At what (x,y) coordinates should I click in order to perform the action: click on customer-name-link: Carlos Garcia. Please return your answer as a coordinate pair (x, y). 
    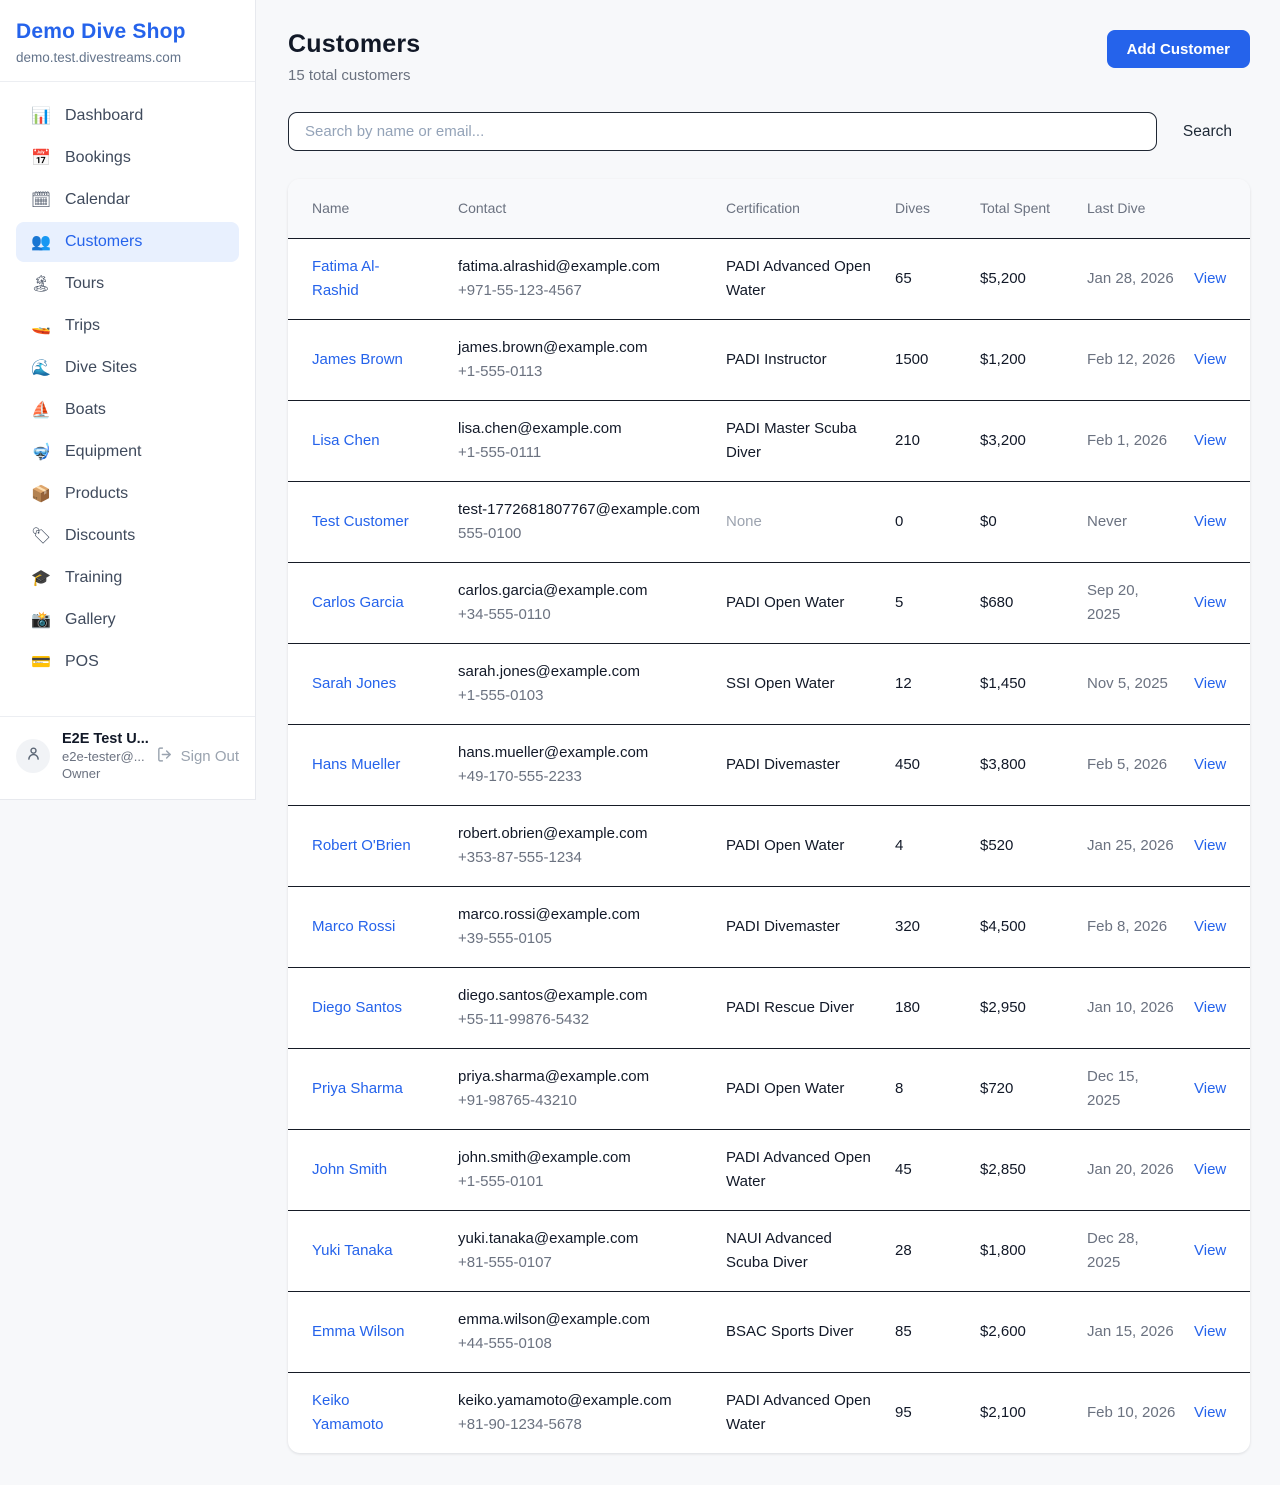
    Looking at the image, I should click on (358, 602).